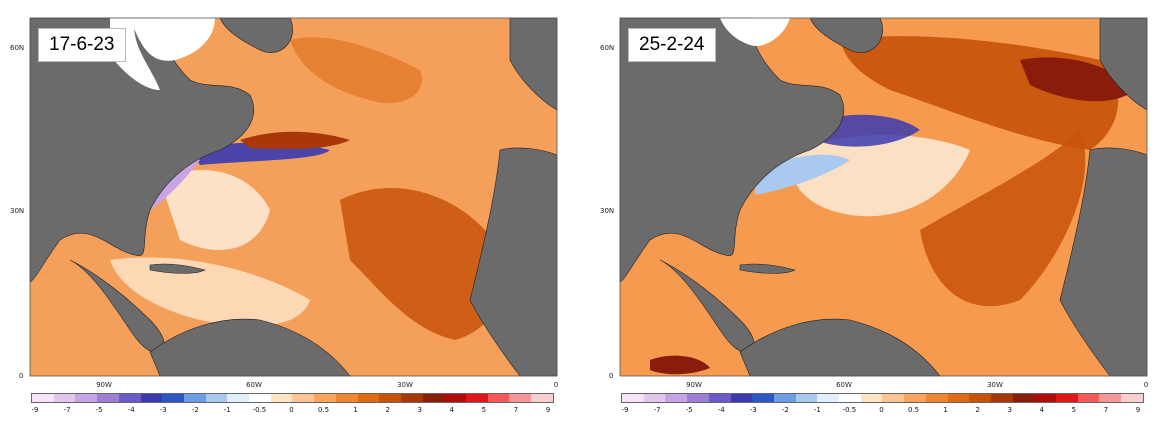 The image size is (1171, 429). I want to click on colorbar-tick-label: -9, so click(625, 410).